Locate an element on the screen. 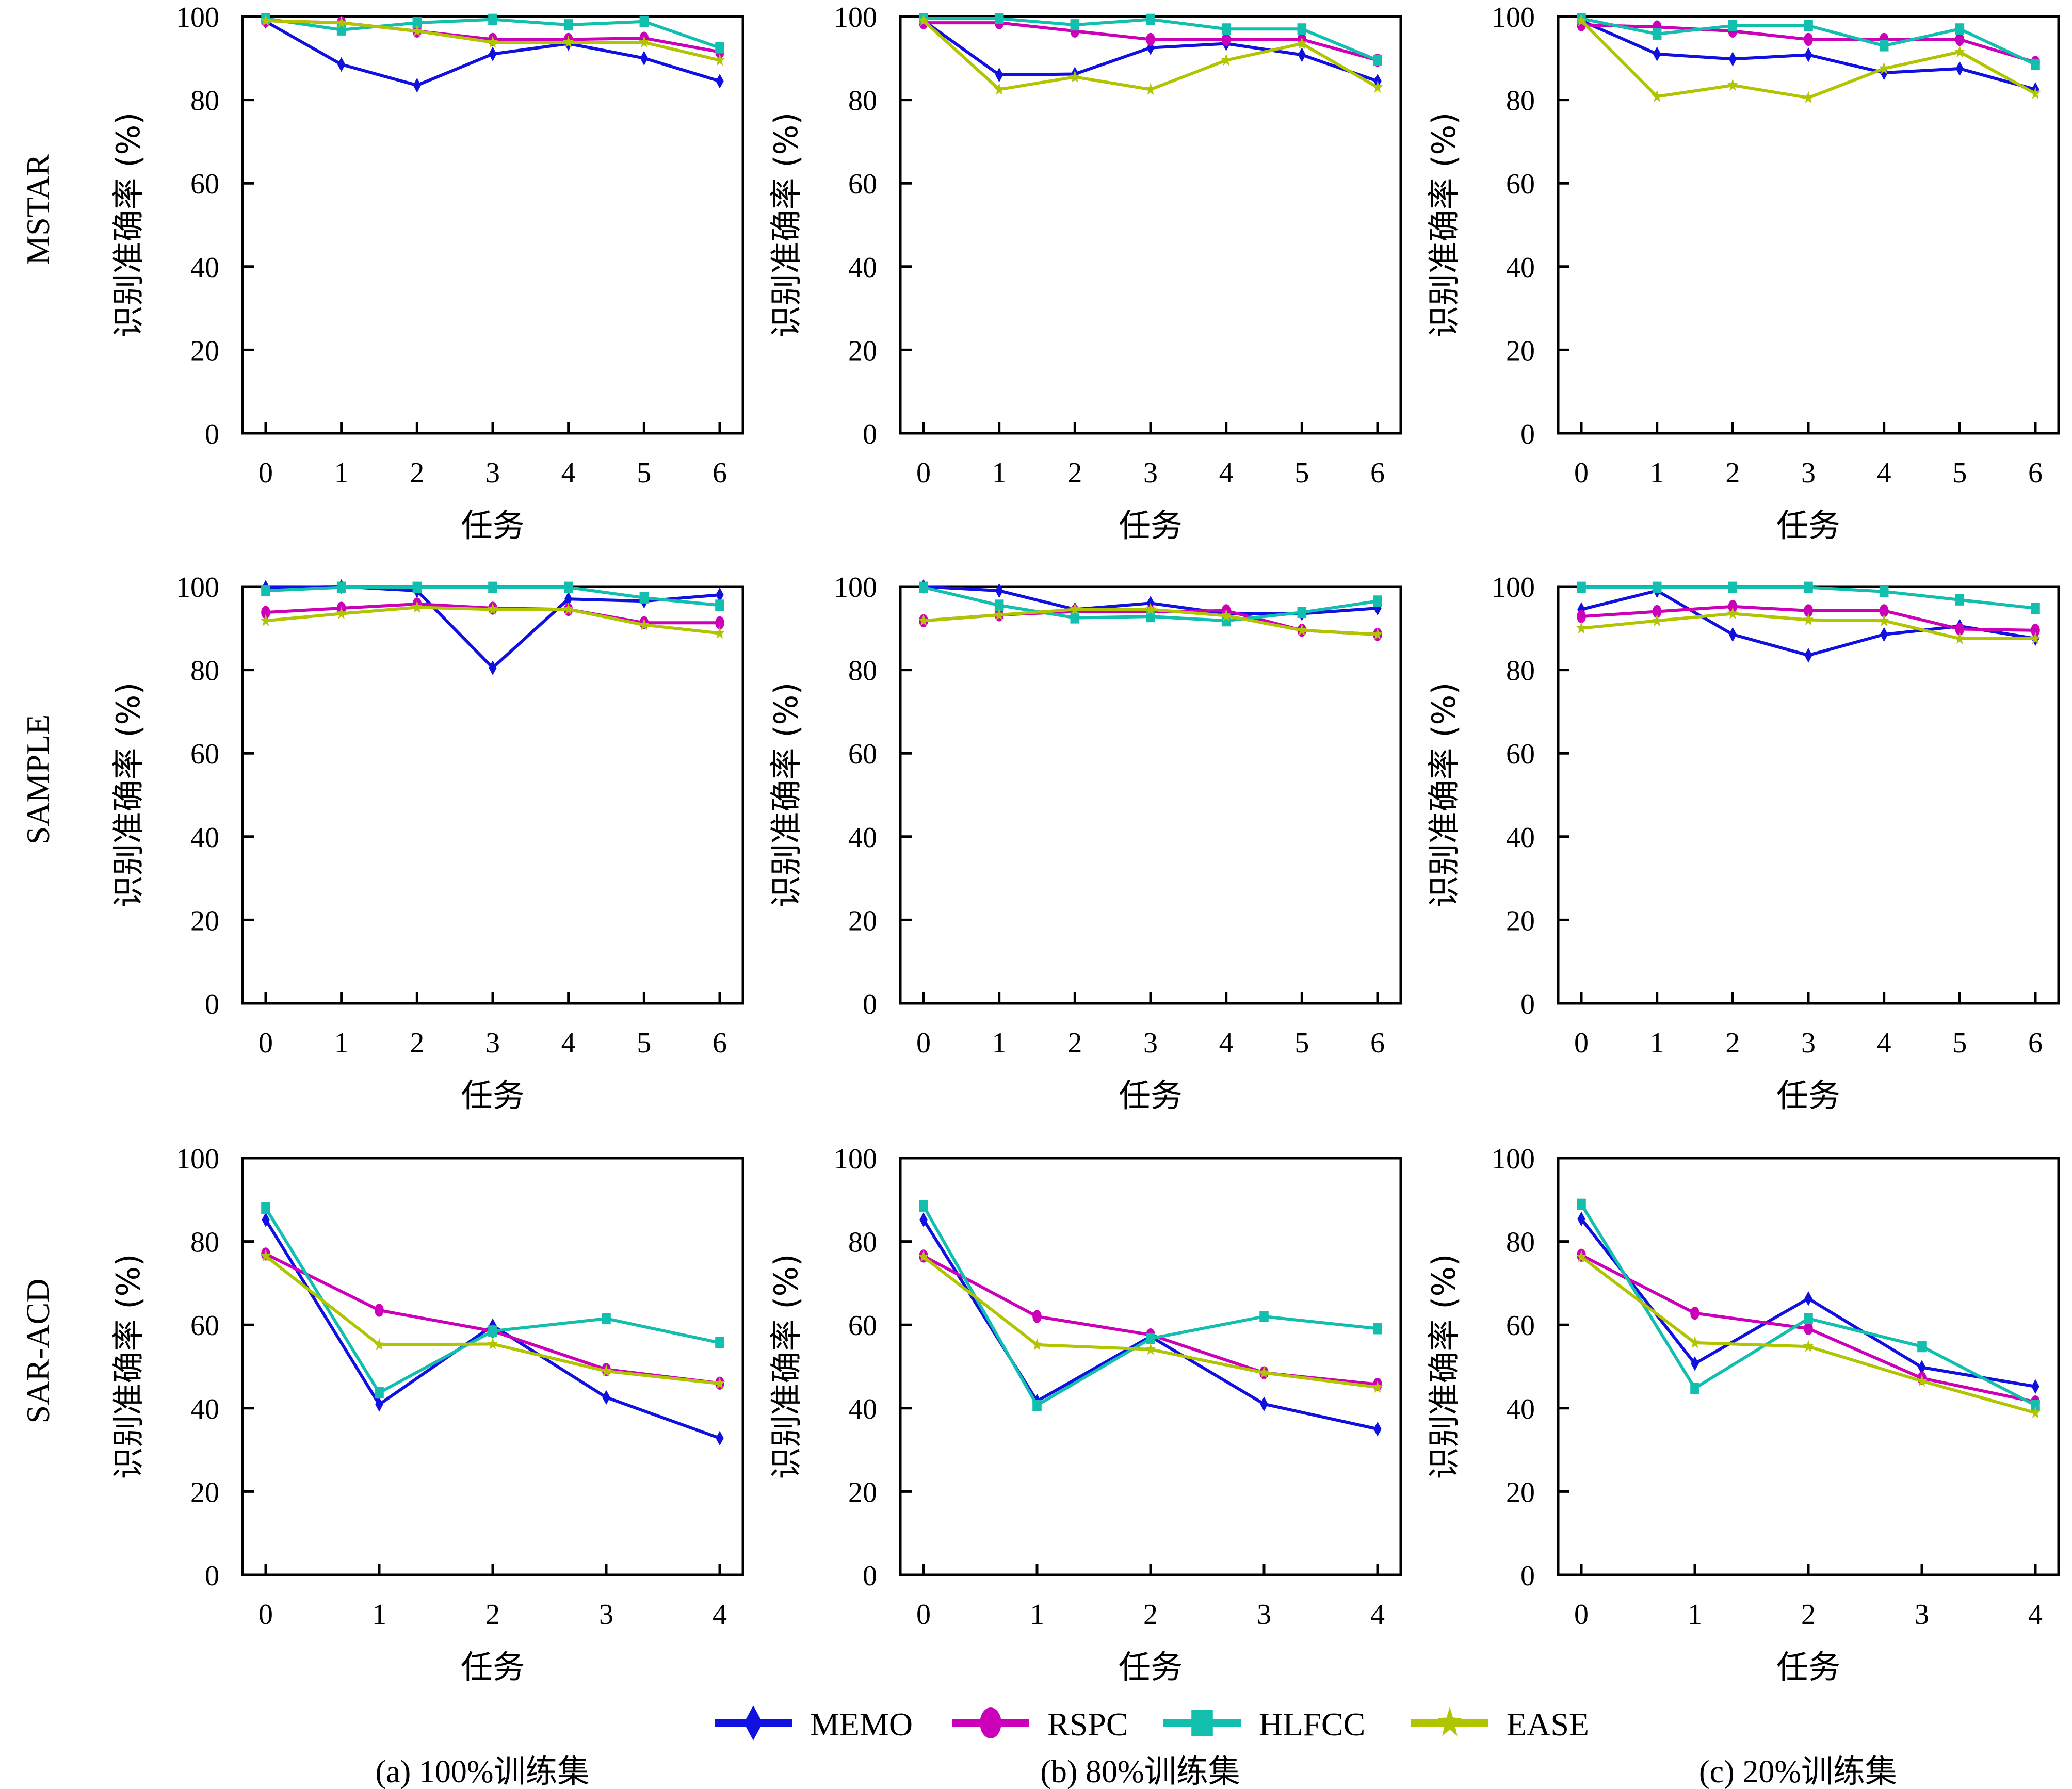  chart-panel-sample-c: 0 20 40 60 80 100 0 1 2 3 4 5 6 任务 识别准确率 (%) is located at coordinates (1742, 843).